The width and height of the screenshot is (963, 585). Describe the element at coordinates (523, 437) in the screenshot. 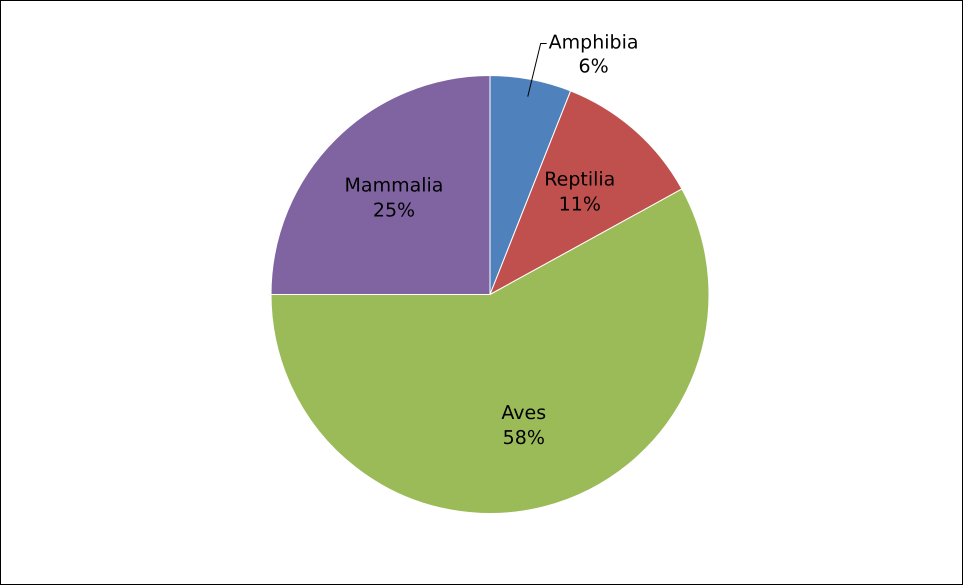

I see `data-label: 58%` at that location.